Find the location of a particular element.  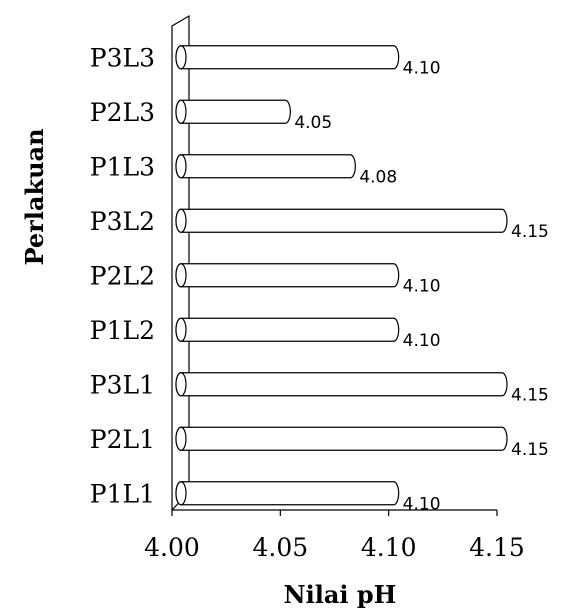

category-label: P2L2 is located at coordinates (122, 275).